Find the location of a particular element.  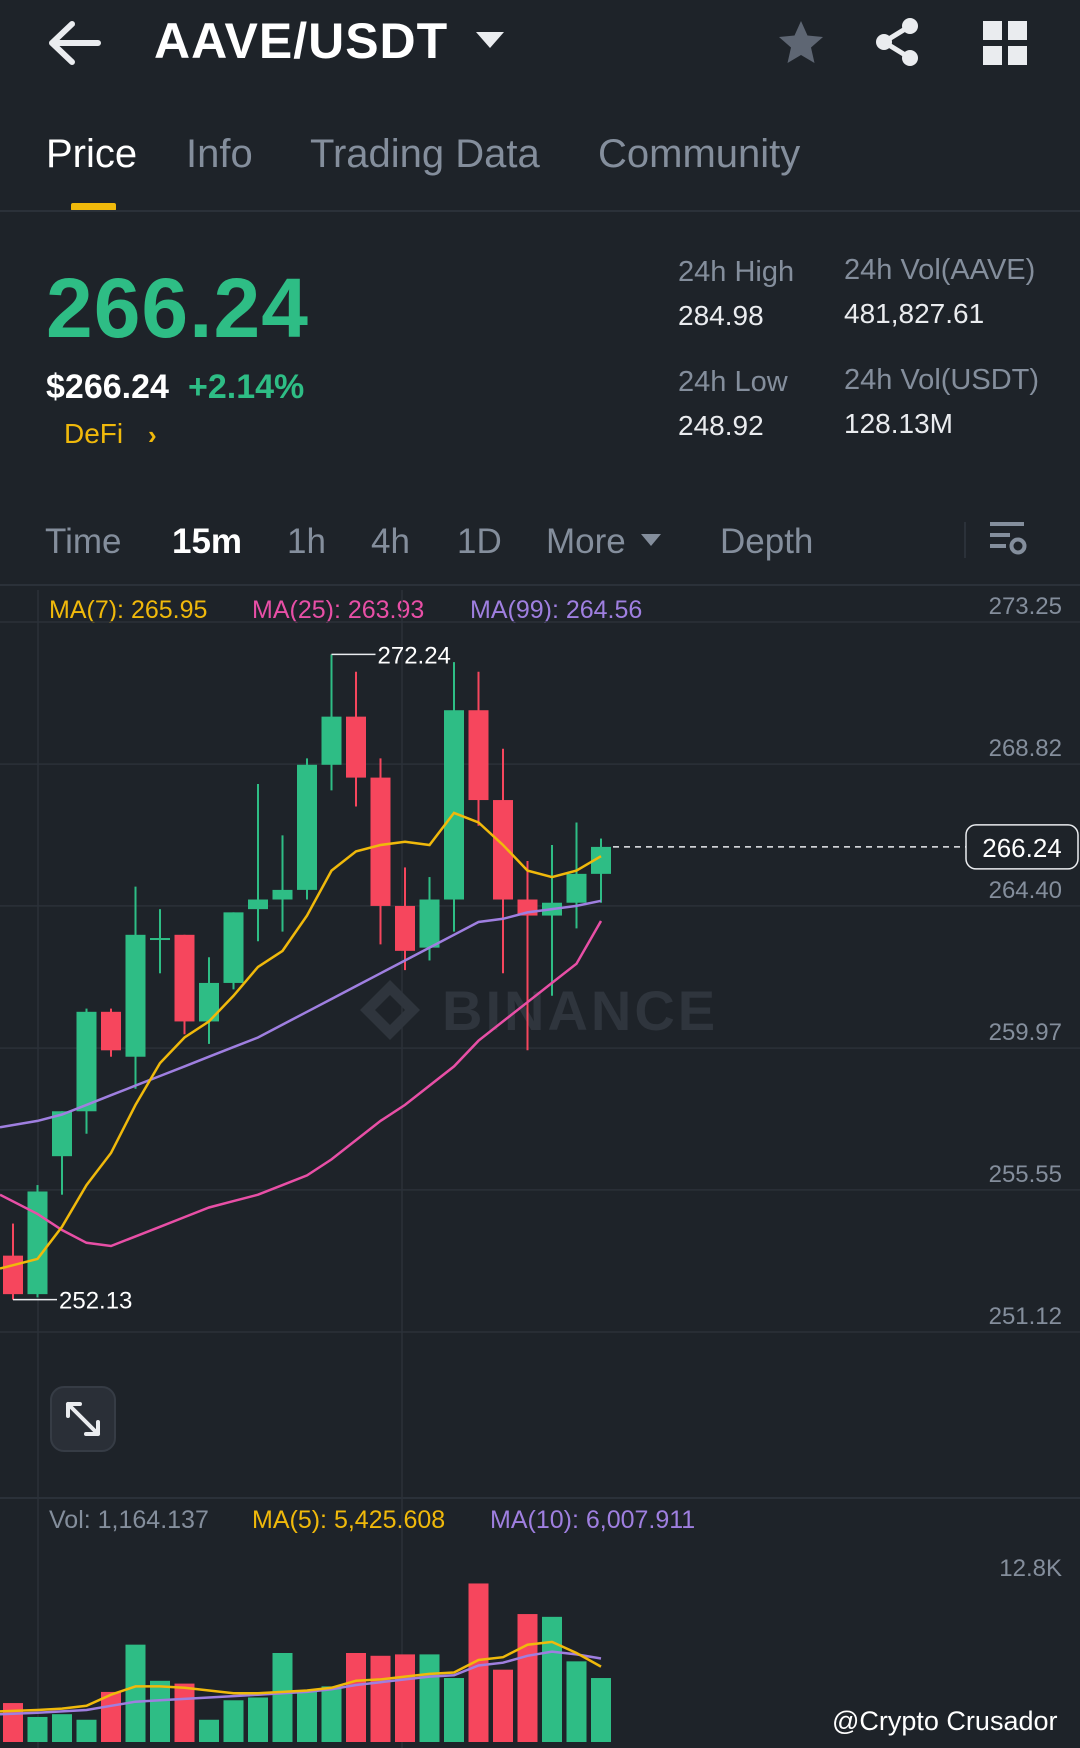

tab-community: Community is located at coordinates (699, 154).